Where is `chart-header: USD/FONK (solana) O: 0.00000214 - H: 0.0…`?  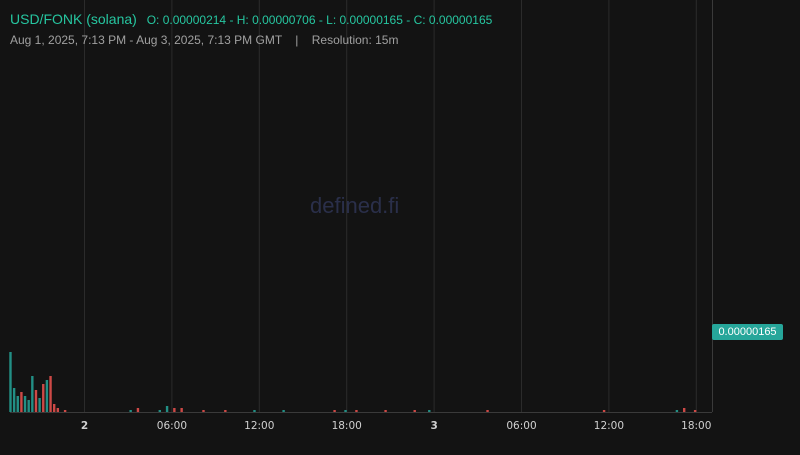
chart-header: USD/FONK (solana) O: 0.00000214 - H: 0.0… is located at coordinates (251, 19).